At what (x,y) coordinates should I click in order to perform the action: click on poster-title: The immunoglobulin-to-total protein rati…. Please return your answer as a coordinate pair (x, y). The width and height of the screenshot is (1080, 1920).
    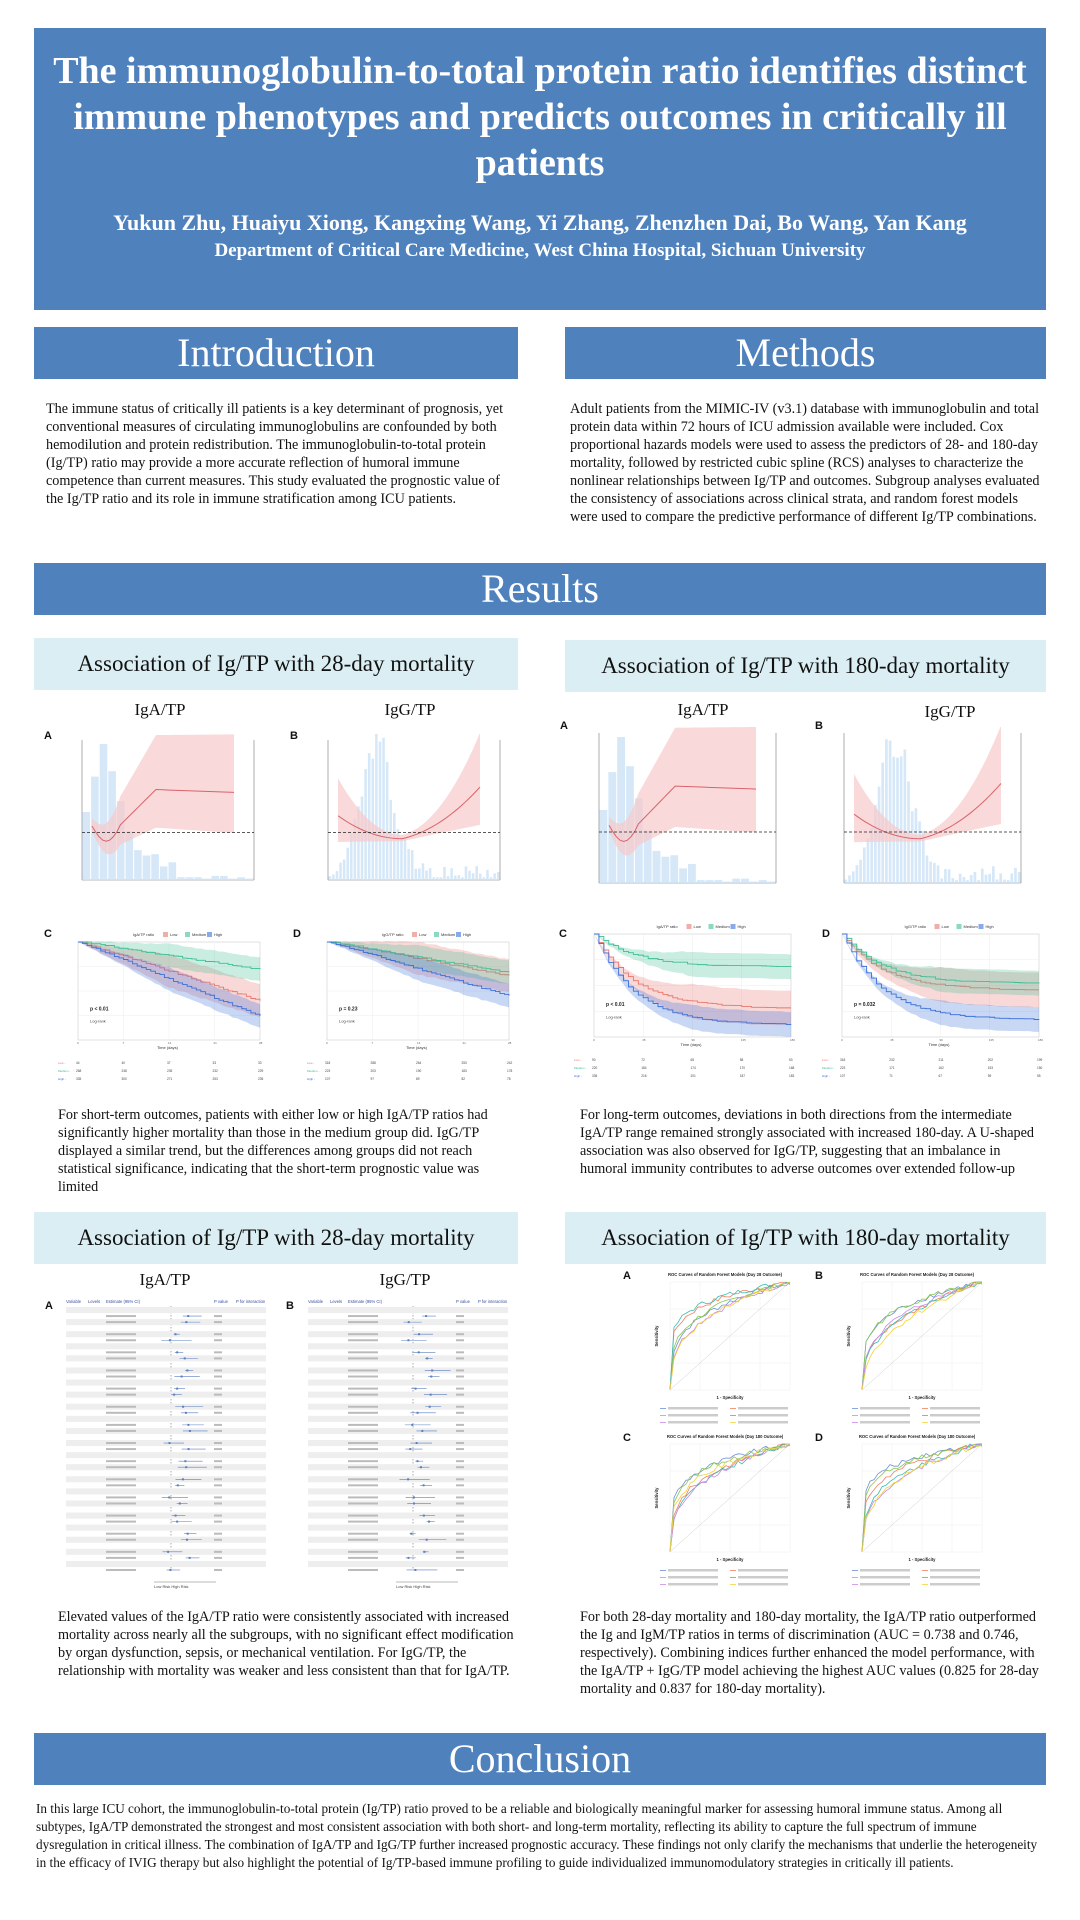
    Looking at the image, I should click on (540, 117).